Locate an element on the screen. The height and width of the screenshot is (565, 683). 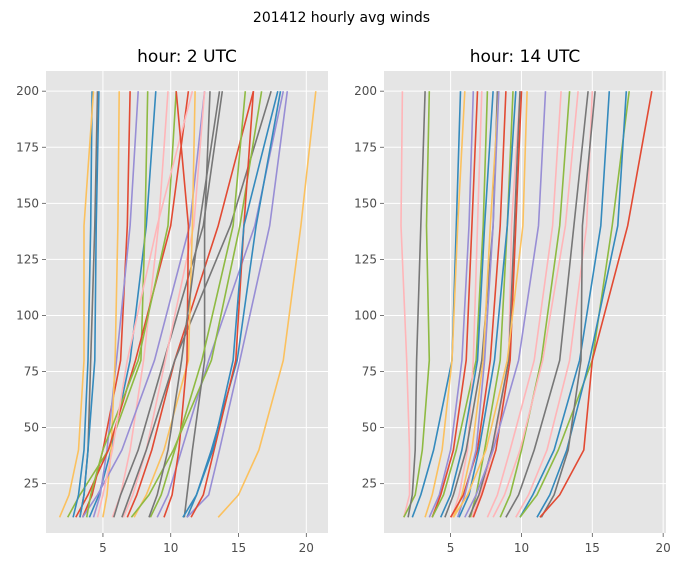
left-x-tick-label: 10 is located at coordinates (170, 548).